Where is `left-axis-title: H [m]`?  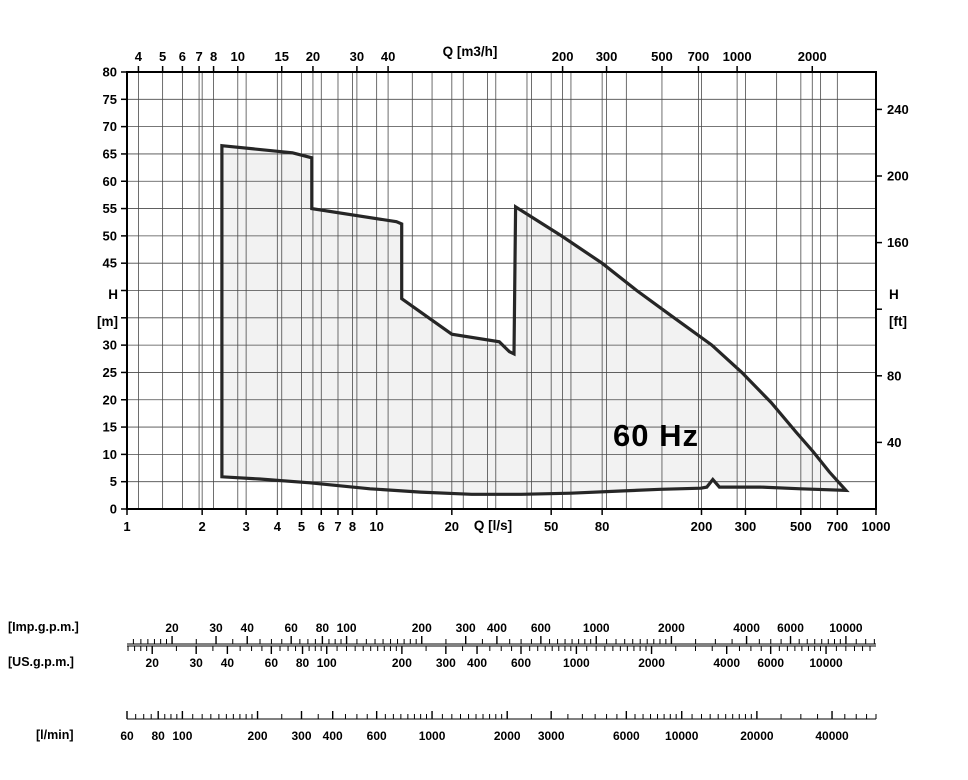
left-axis-title: H [m] is located at coordinates (101, 308).